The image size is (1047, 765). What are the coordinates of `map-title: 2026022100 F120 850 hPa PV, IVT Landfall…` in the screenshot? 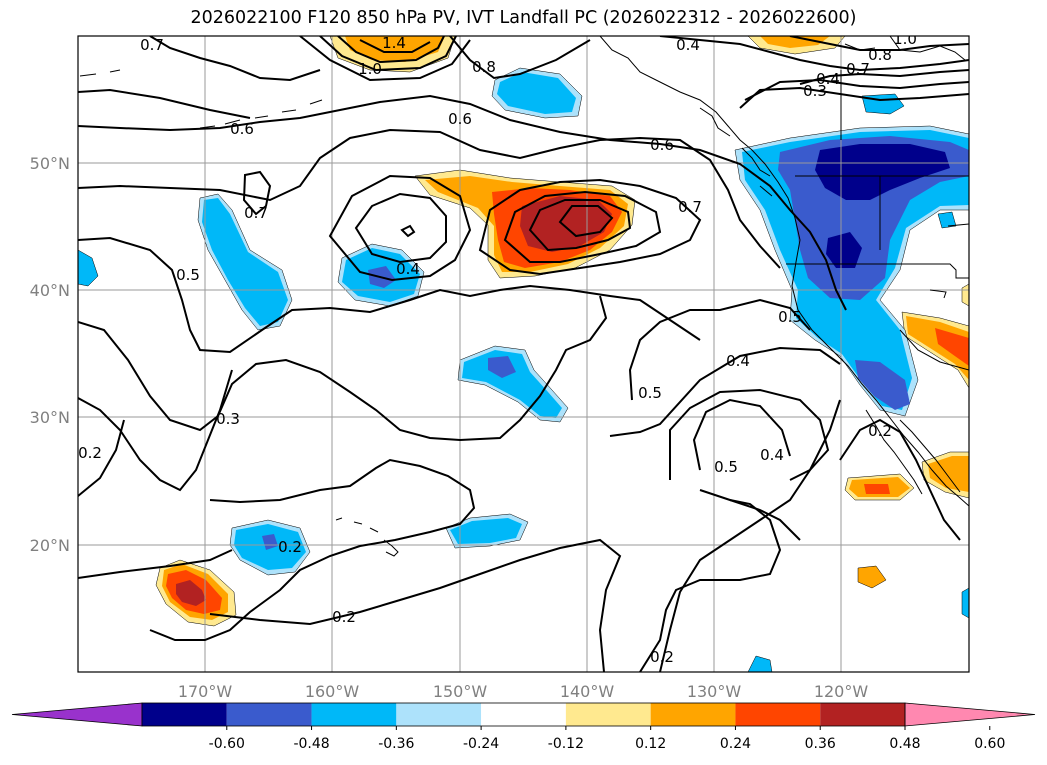 It's located at (523, 18).